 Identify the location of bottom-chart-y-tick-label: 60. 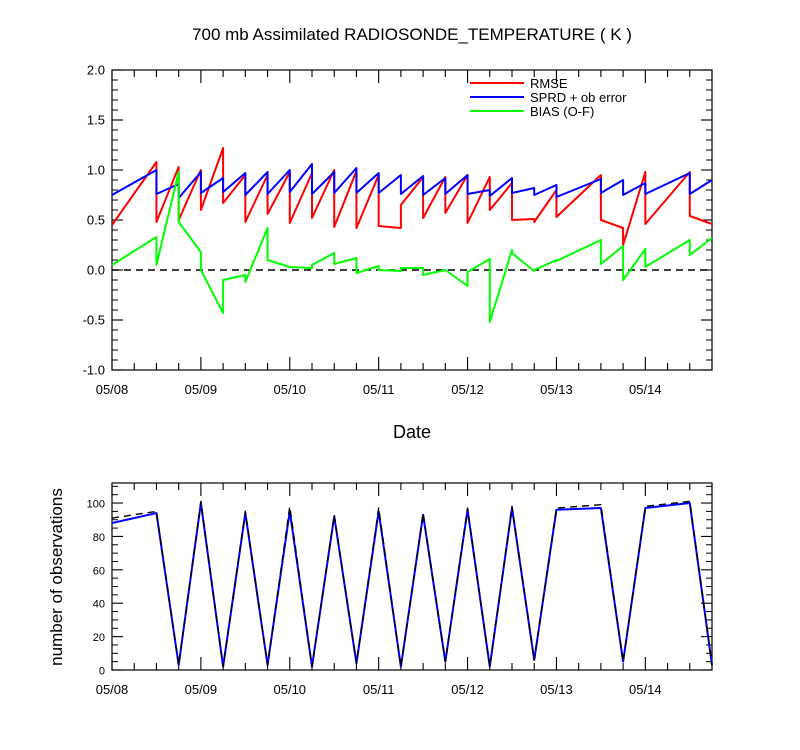
(99, 571).